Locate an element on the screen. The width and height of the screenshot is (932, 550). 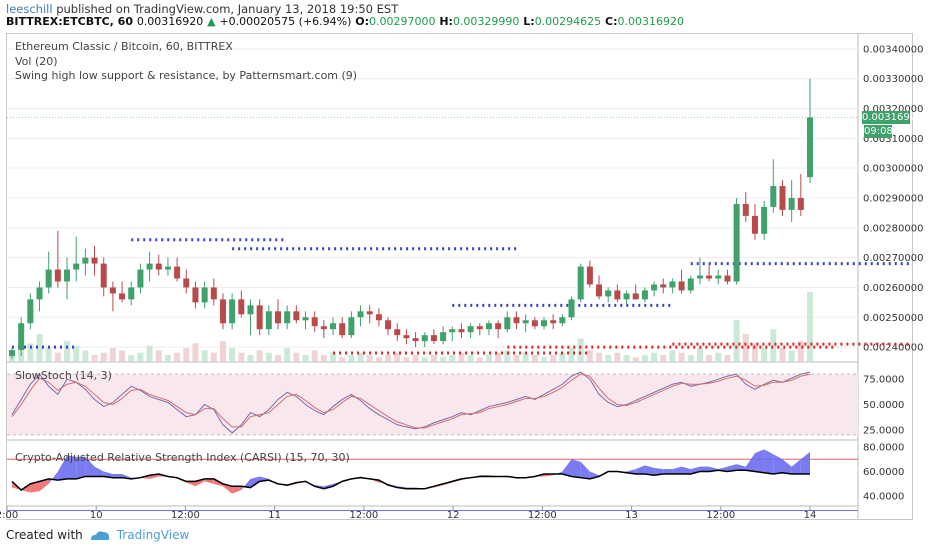
tradingview-logo-text: TradingView is located at coordinates (153, 535).